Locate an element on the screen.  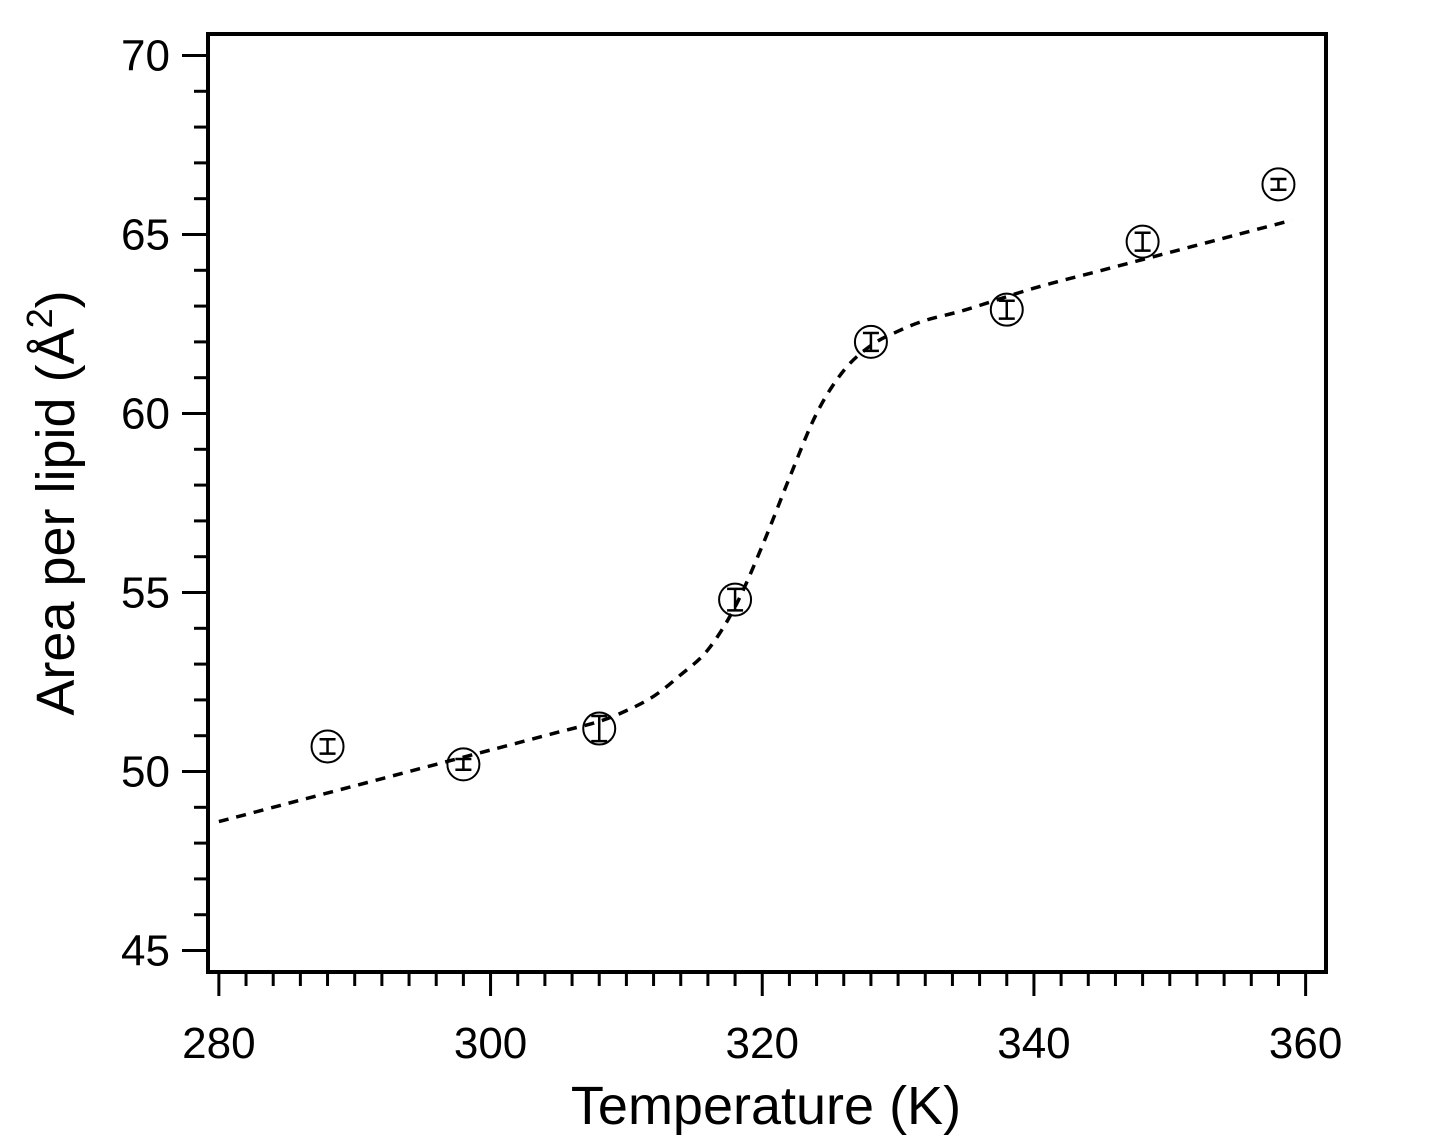
x-tick-label: 280 is located at coordinates (218, 1043).